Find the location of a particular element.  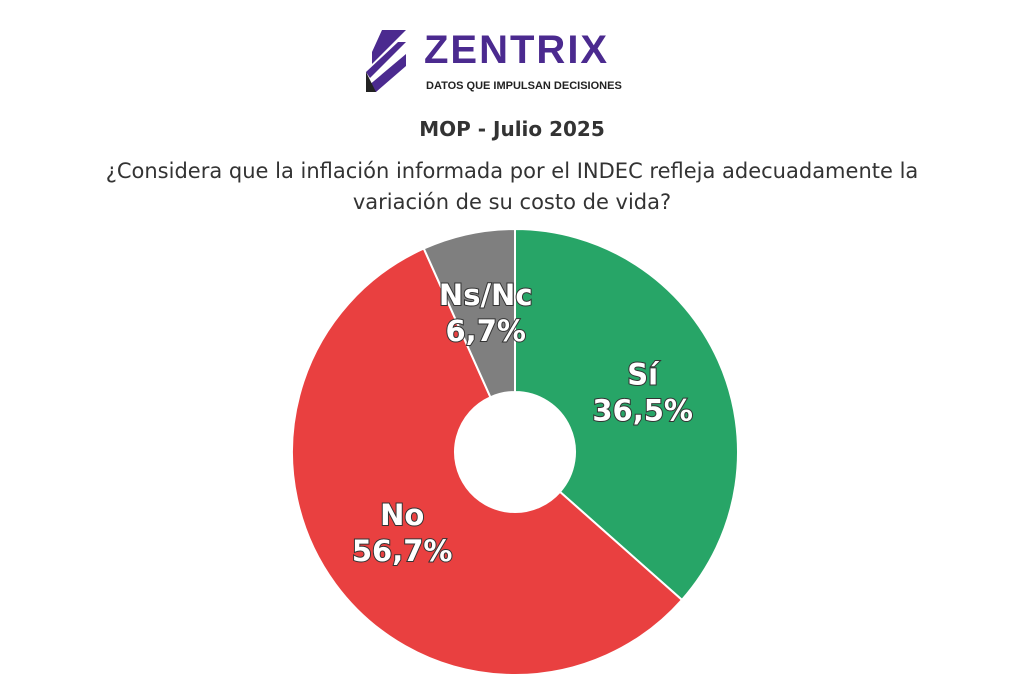

slice-category-label: No is located at coordinates (402, 515).